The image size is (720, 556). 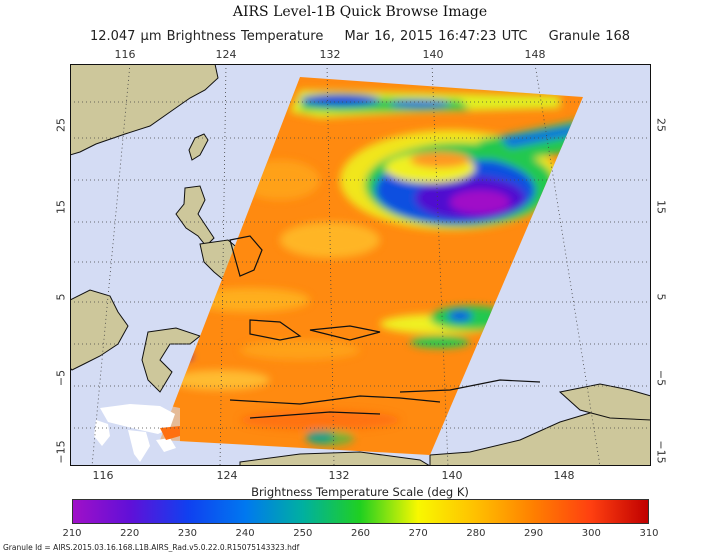 What do you see at coordinates (661, 207) in the screenshot?
I see `lat-right-1: 15` at bounding box center [661, 207].